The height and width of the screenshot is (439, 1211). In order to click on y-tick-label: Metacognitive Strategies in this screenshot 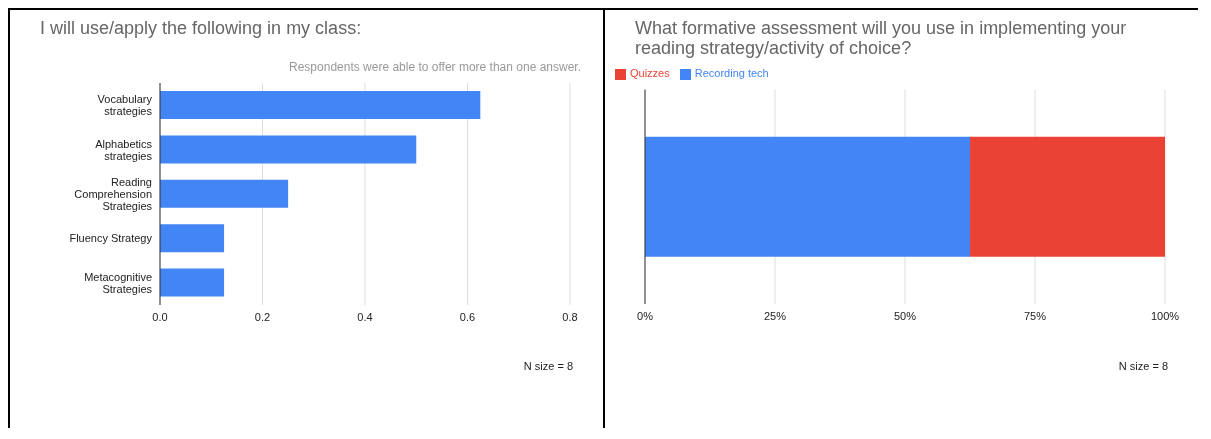, I will do `click(118, 282)`.